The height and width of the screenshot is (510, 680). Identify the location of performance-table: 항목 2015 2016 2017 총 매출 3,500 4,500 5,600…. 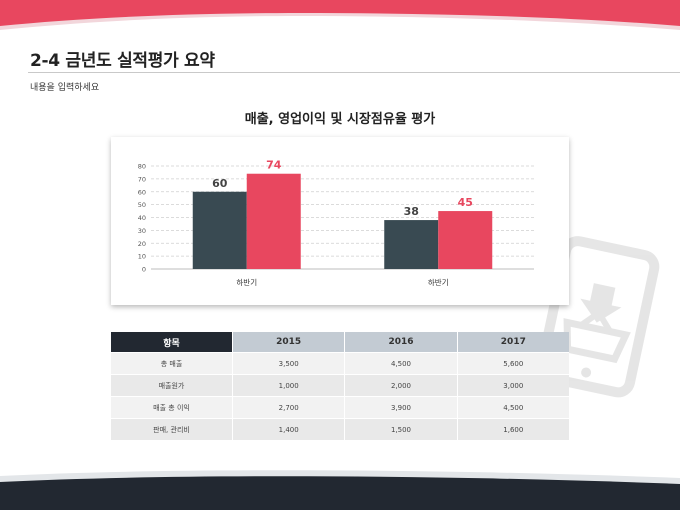
(340, 386).